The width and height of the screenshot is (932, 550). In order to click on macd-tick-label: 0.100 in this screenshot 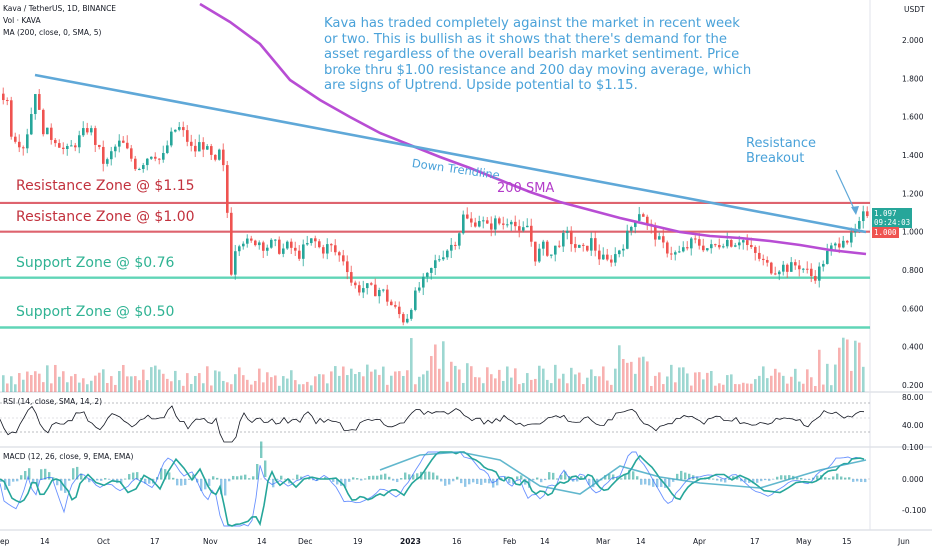, I will do `click(913, 447)`.